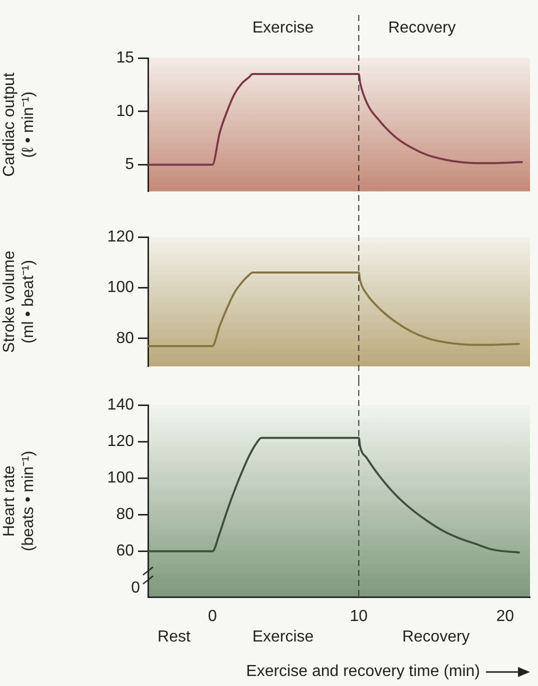 Image resolution: width=538 pixels, height=686 pixels. I want to click on y-axis-title: Cardiac output (ℓ • min⁻¹), so click(19, 124).